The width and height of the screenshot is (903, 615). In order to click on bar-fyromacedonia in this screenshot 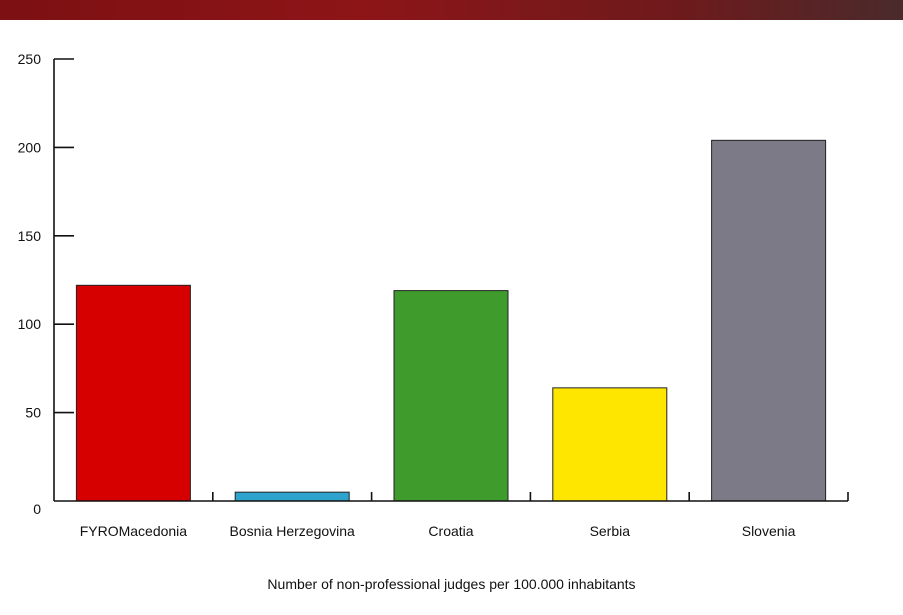, I will do `click(133, 393)`.